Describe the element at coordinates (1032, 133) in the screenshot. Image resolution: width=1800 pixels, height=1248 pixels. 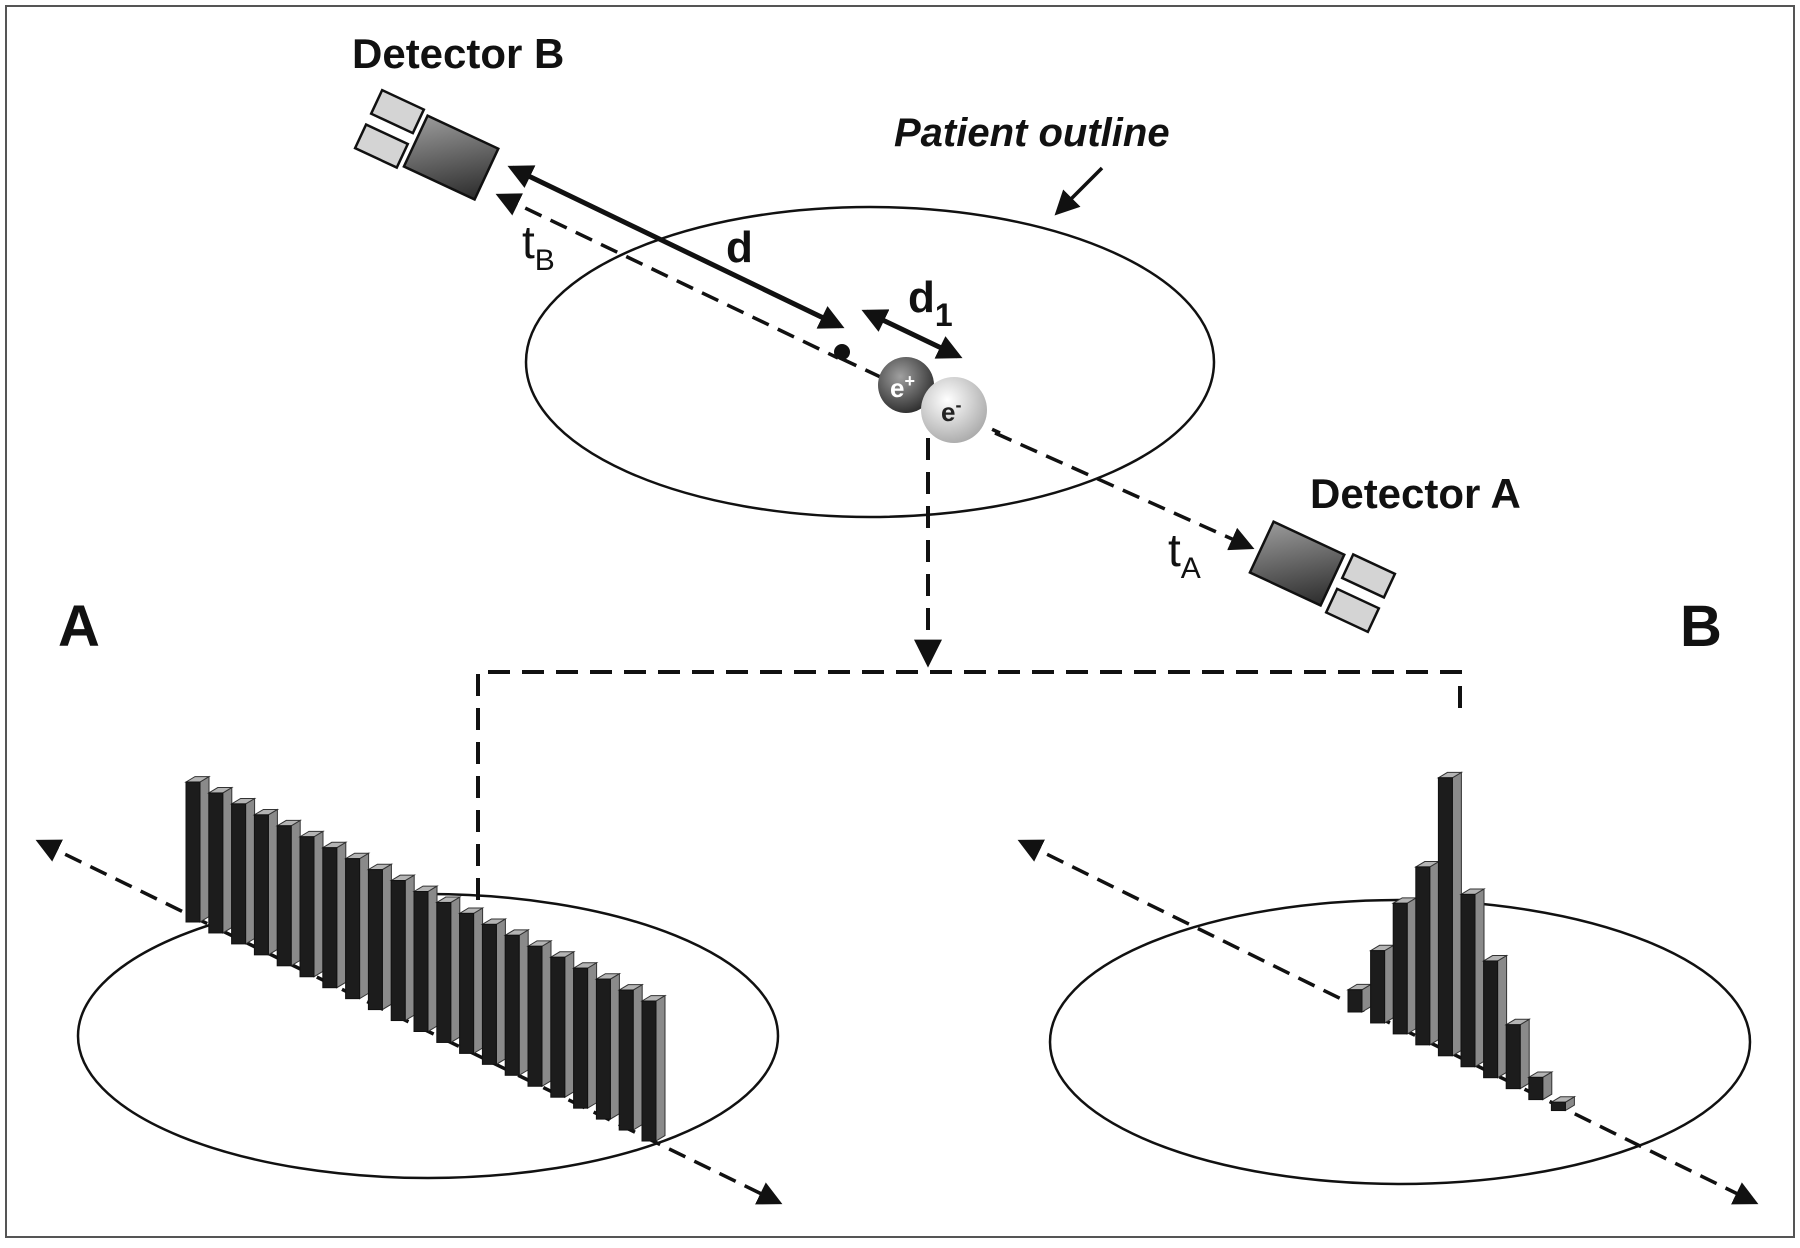
I see `patient-outline-label: Patient outline` at that location.